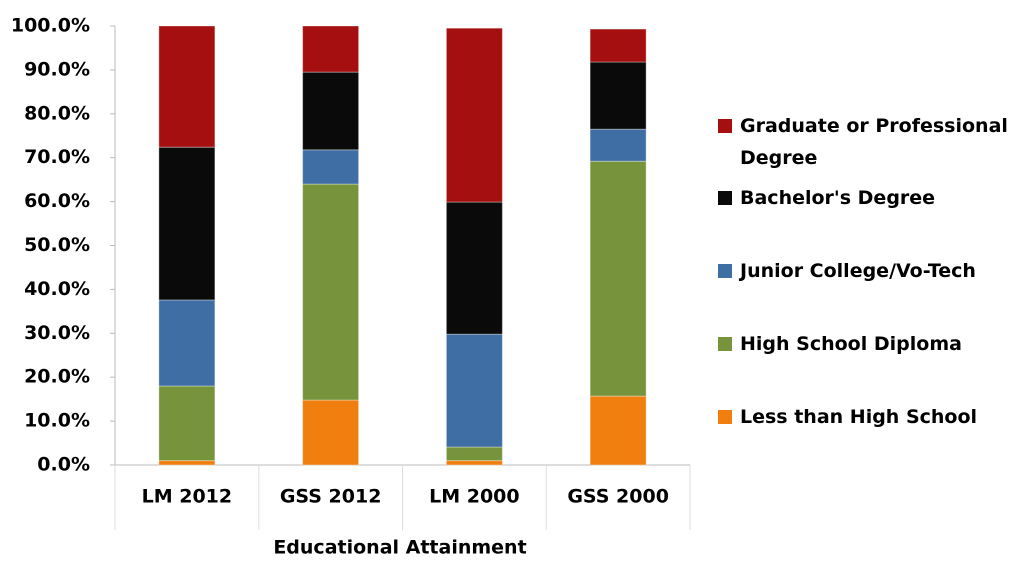 The height and width of the screenshot is (573, 1024). I want to click on y-tick-label: 90.0%, so click(57, 69).